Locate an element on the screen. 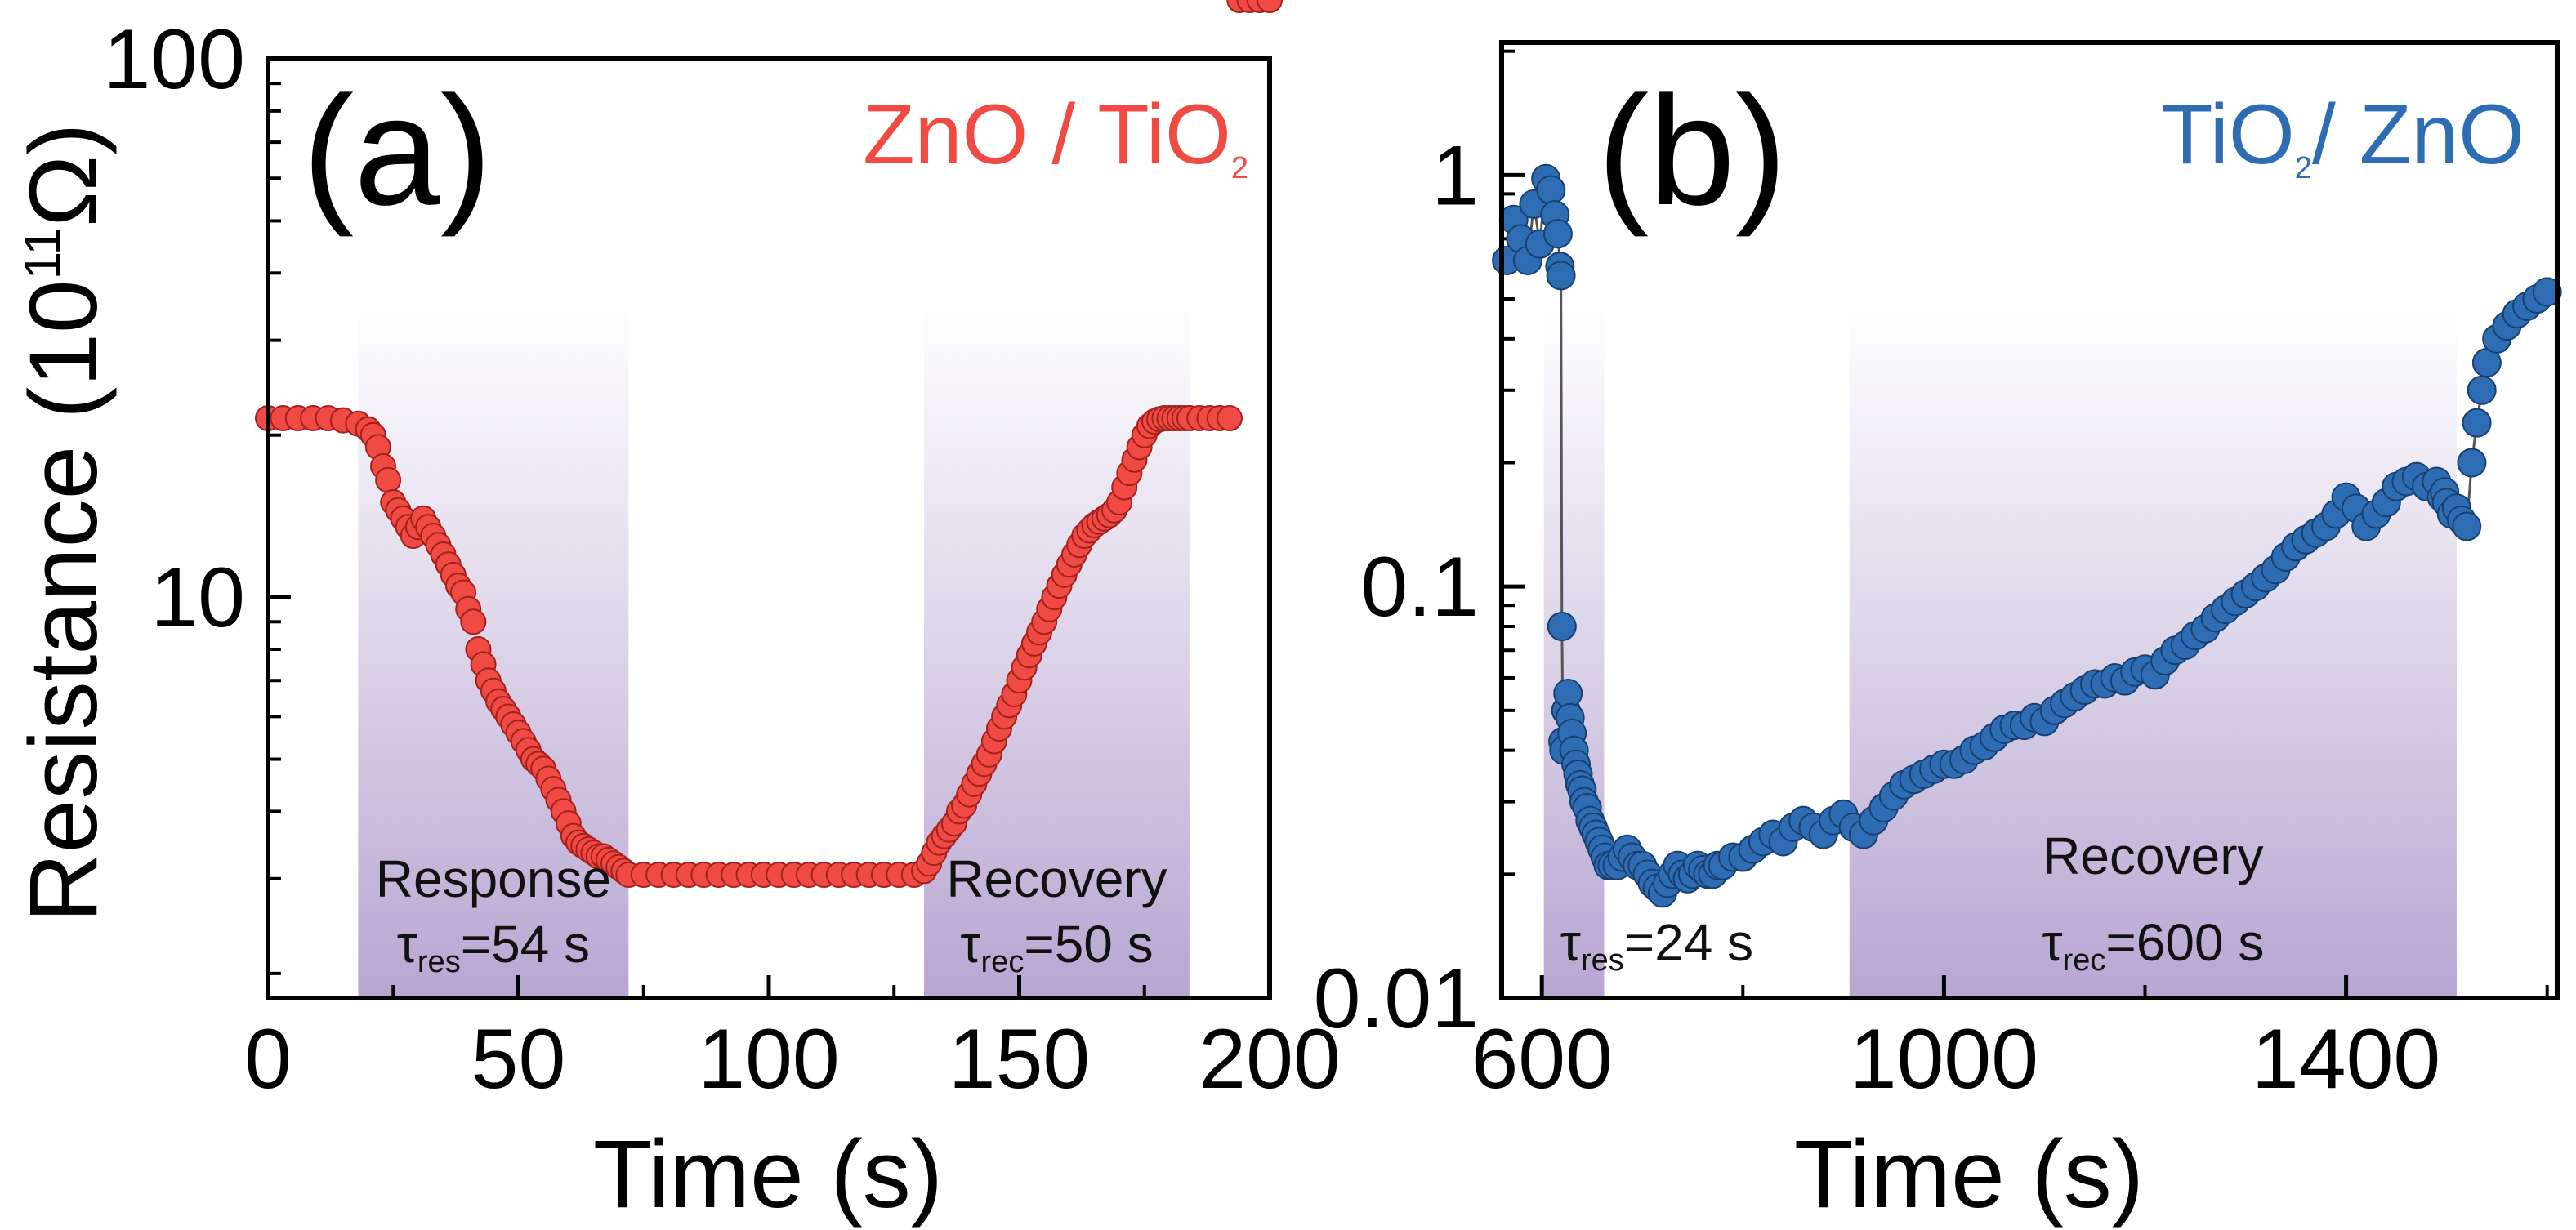  panel-b-tau-label: τrec=600 s is located at coordinates (2153, 946).